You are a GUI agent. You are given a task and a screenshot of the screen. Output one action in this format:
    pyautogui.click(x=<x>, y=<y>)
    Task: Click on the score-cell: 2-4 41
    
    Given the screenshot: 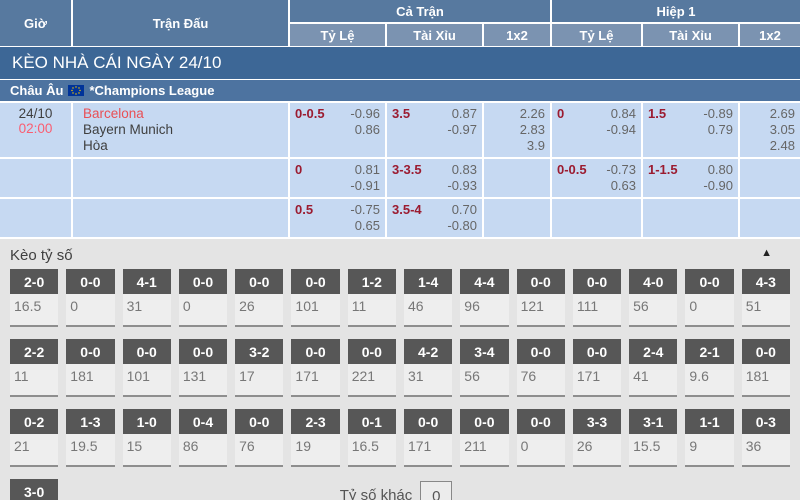 What is the action you would take?
    pyautogui.click(x=653, y=368)
    